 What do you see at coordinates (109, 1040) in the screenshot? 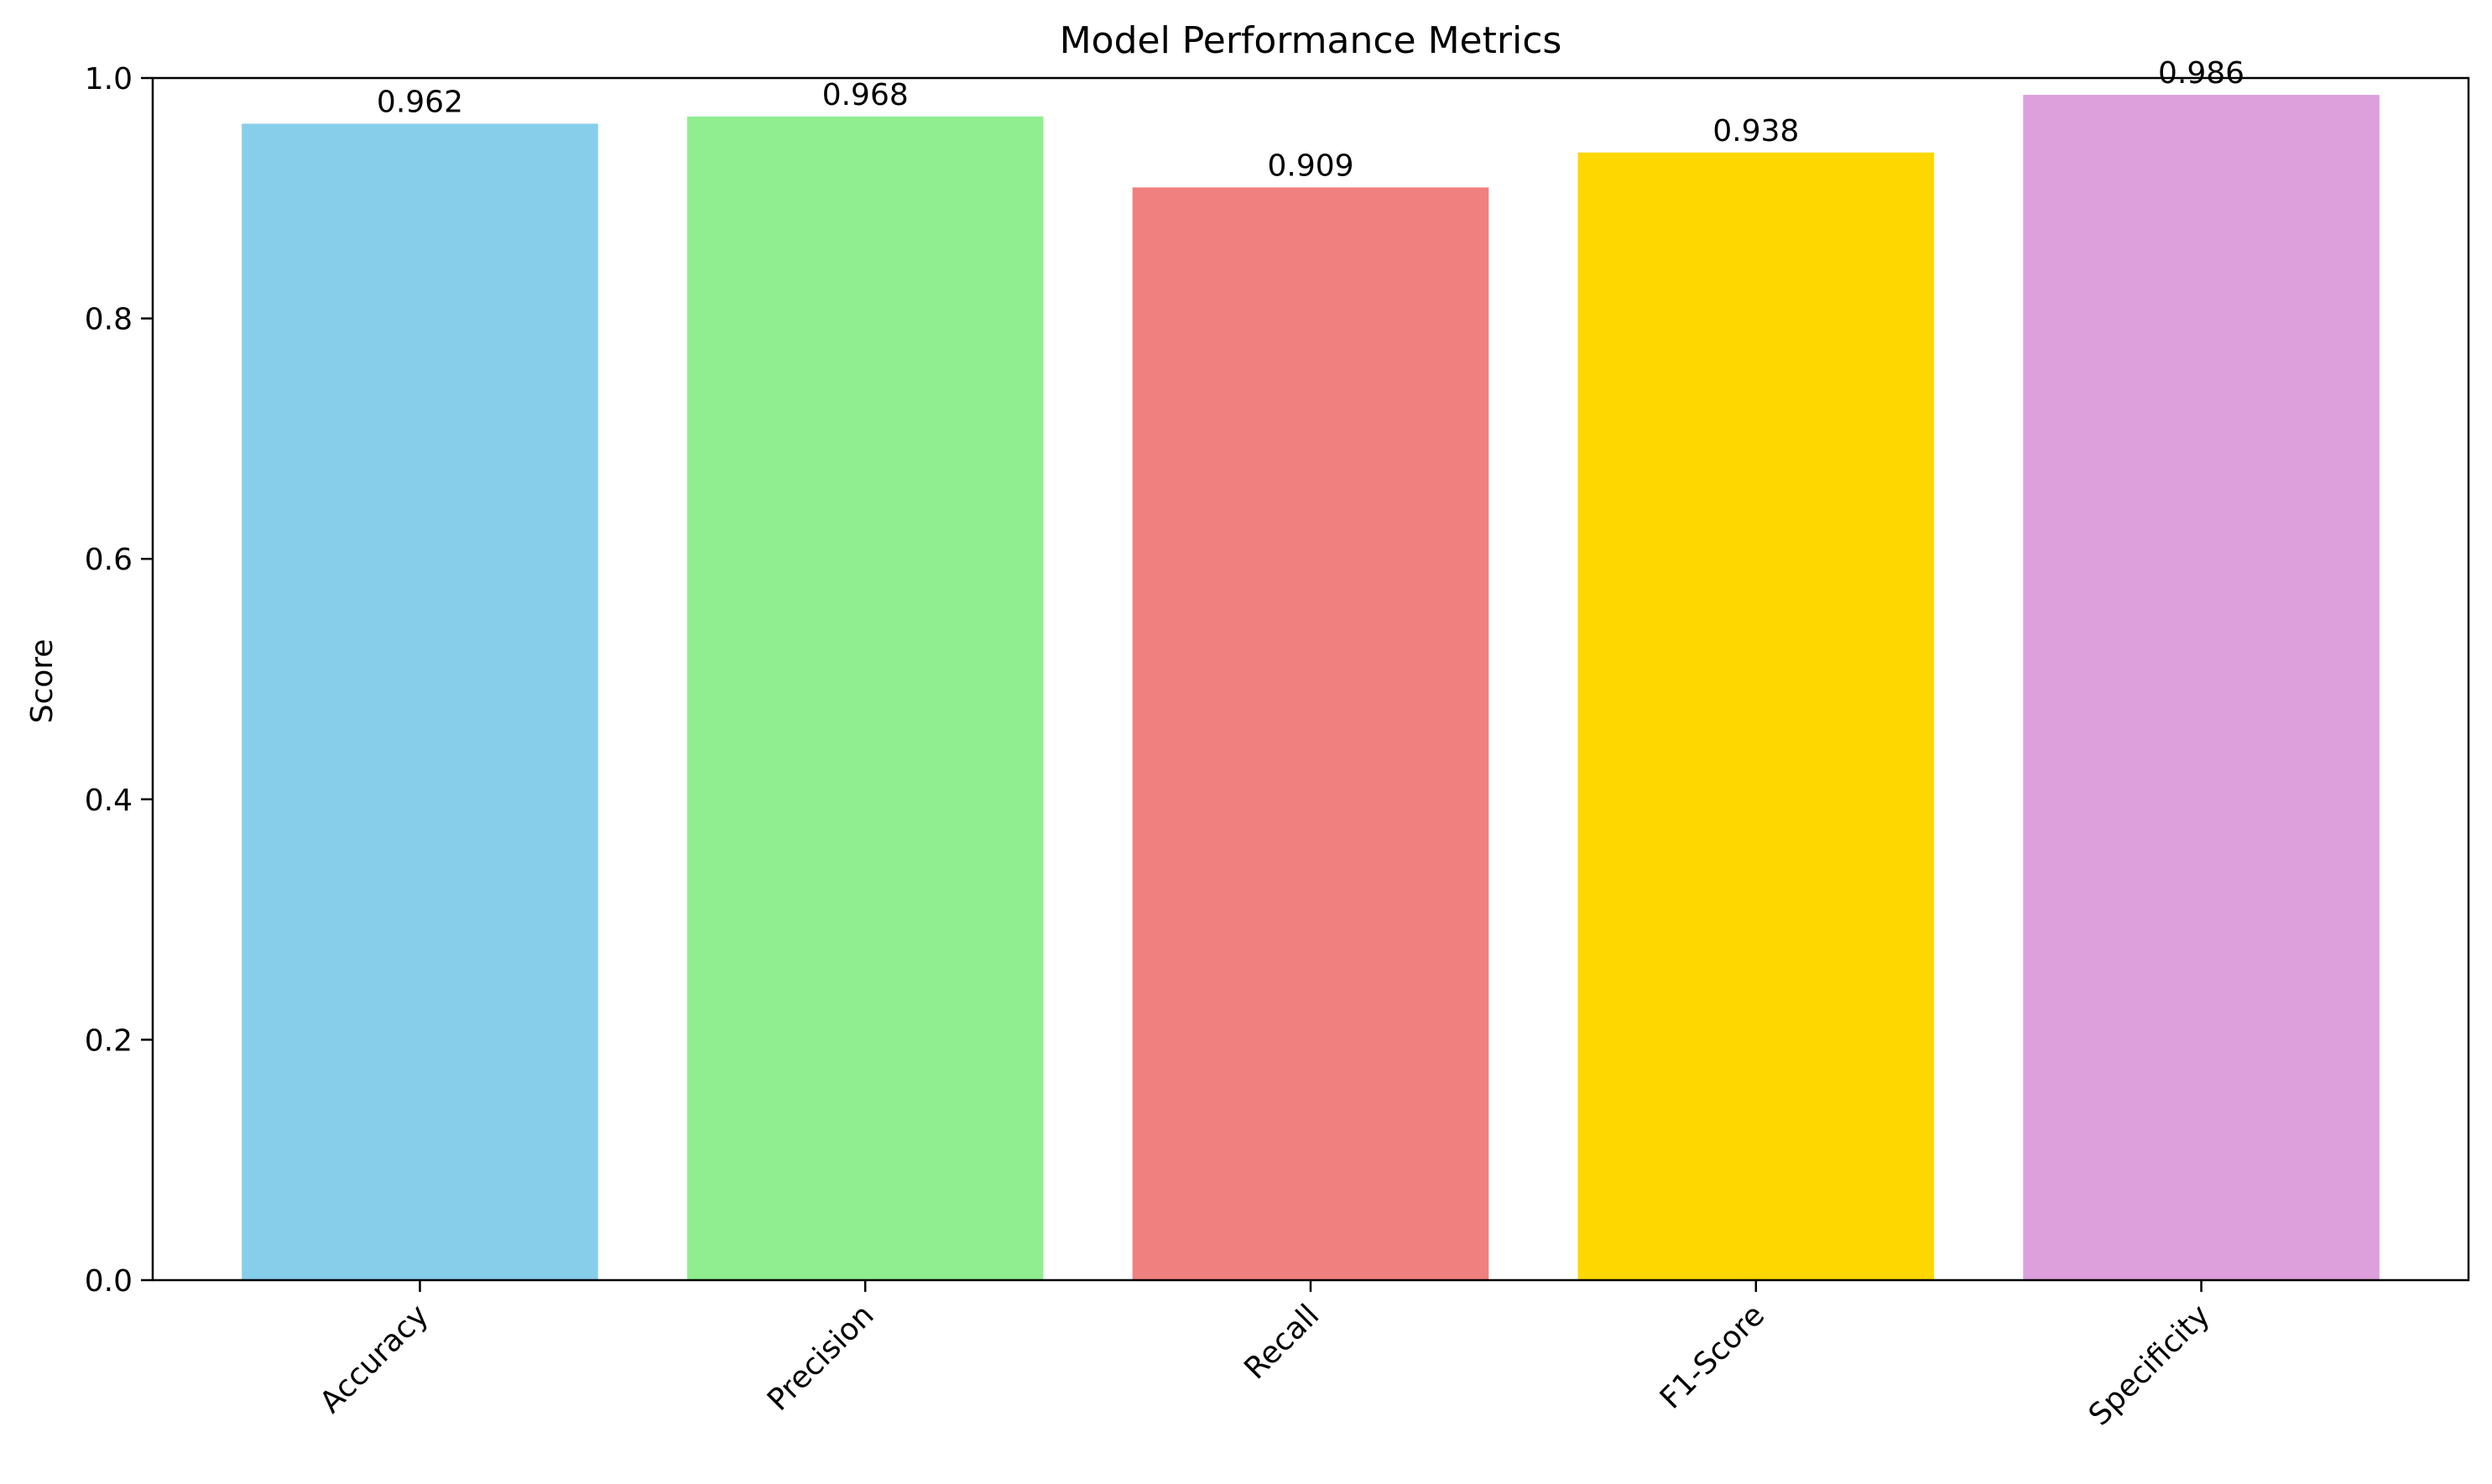
I see `y-tick-label: 0.2` at bounding box center [109, 1040].